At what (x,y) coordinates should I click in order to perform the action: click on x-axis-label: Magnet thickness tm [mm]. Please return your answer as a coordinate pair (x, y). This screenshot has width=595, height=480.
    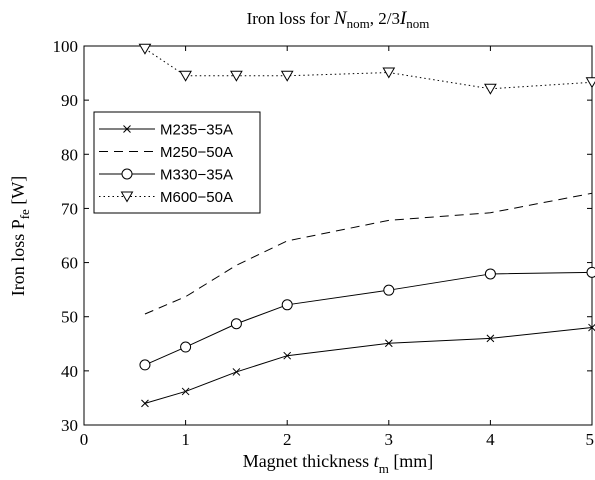
    Looking at the image, I should click on (338, 463).